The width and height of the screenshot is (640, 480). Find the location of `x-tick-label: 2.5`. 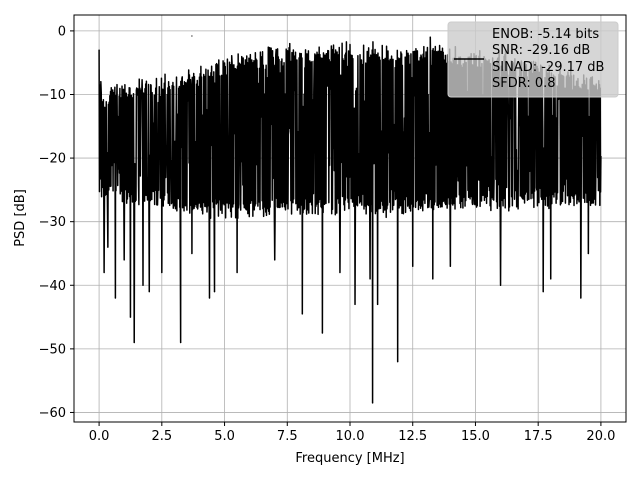

x-tick-label: 2.5 is located at coordinates (161, 436).